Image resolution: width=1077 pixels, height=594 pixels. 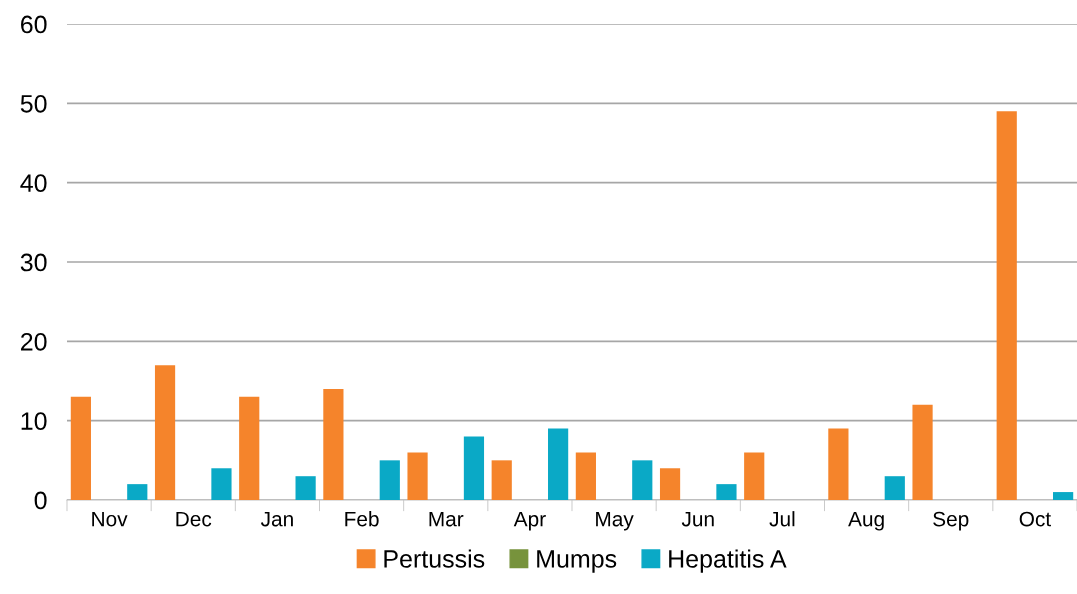 I want to click on legend-label: Hepatitis A, so click(x=728, y=561).